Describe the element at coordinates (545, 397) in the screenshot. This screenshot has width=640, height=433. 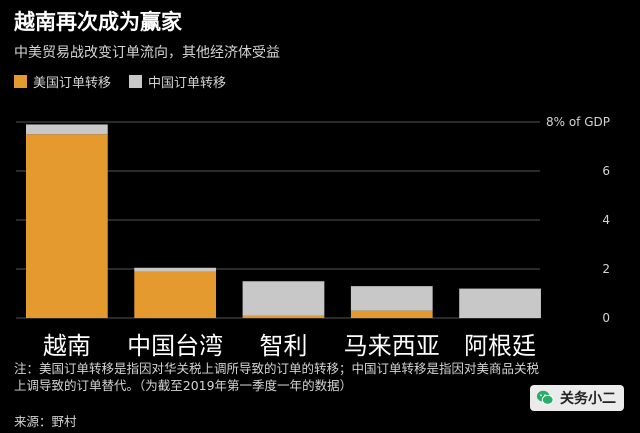
I see `wechat-icon` at that location.